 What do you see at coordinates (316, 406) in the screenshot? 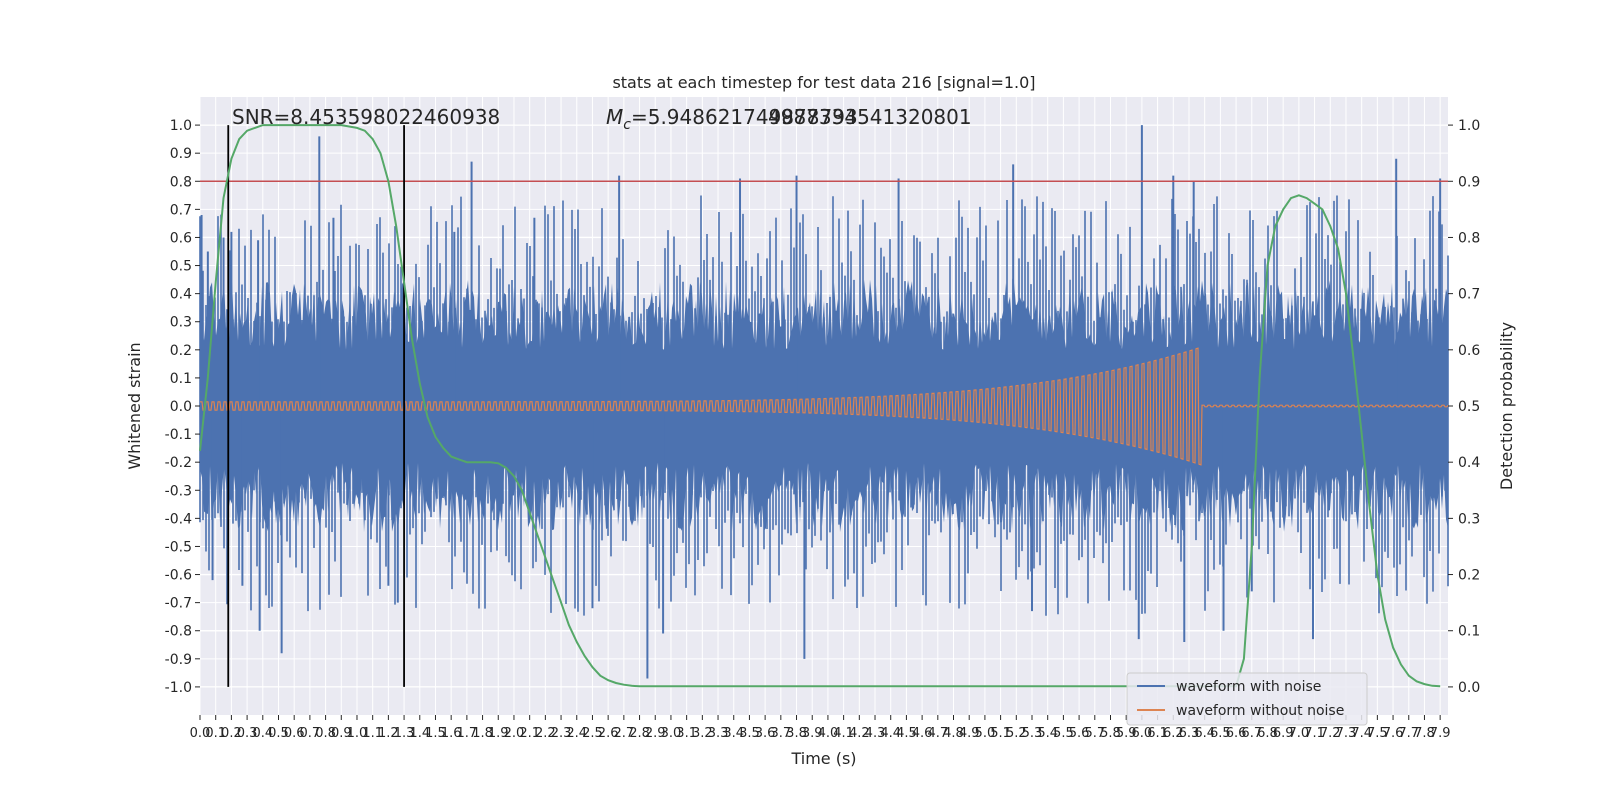
I see `vertical-markers` at bounding box center [316, 406].